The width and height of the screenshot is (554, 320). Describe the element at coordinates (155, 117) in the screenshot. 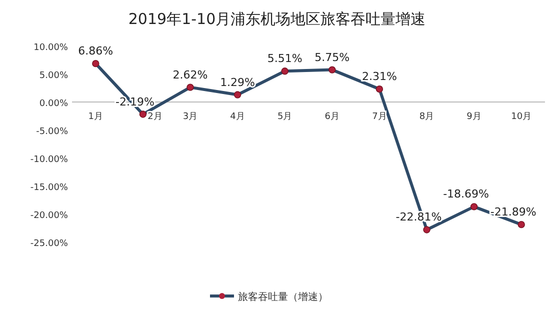

I see `x-tick-label: 2月` at that location.